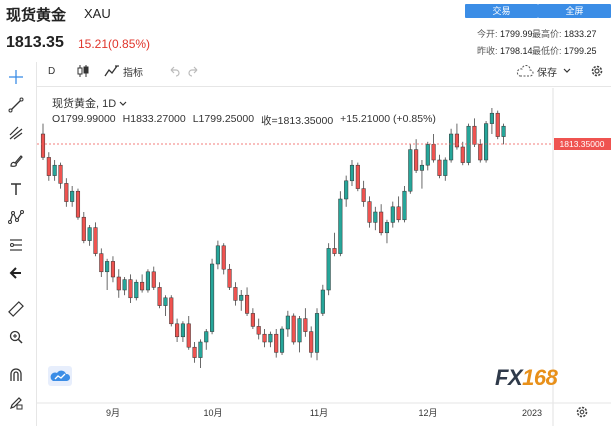 The height and width of the screenshot is (426, 611). What do you see at coordinates (16, 309) in the screenshot?
I see `ruler-tool` at bounding box center [16, 309].